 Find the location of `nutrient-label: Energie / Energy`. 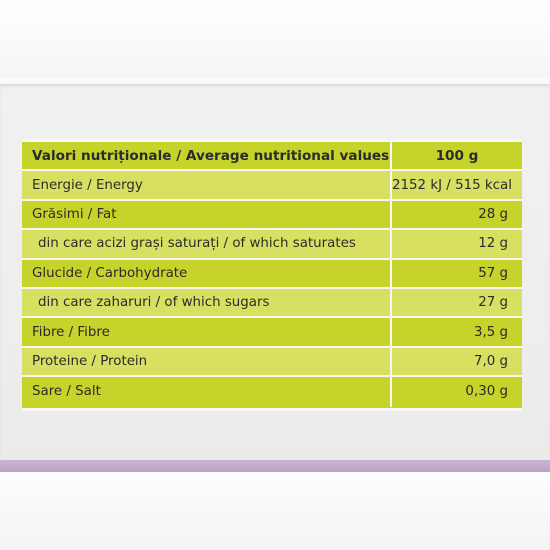

nutrient-label: Energie / Energy is located at coordinates (87, 185).